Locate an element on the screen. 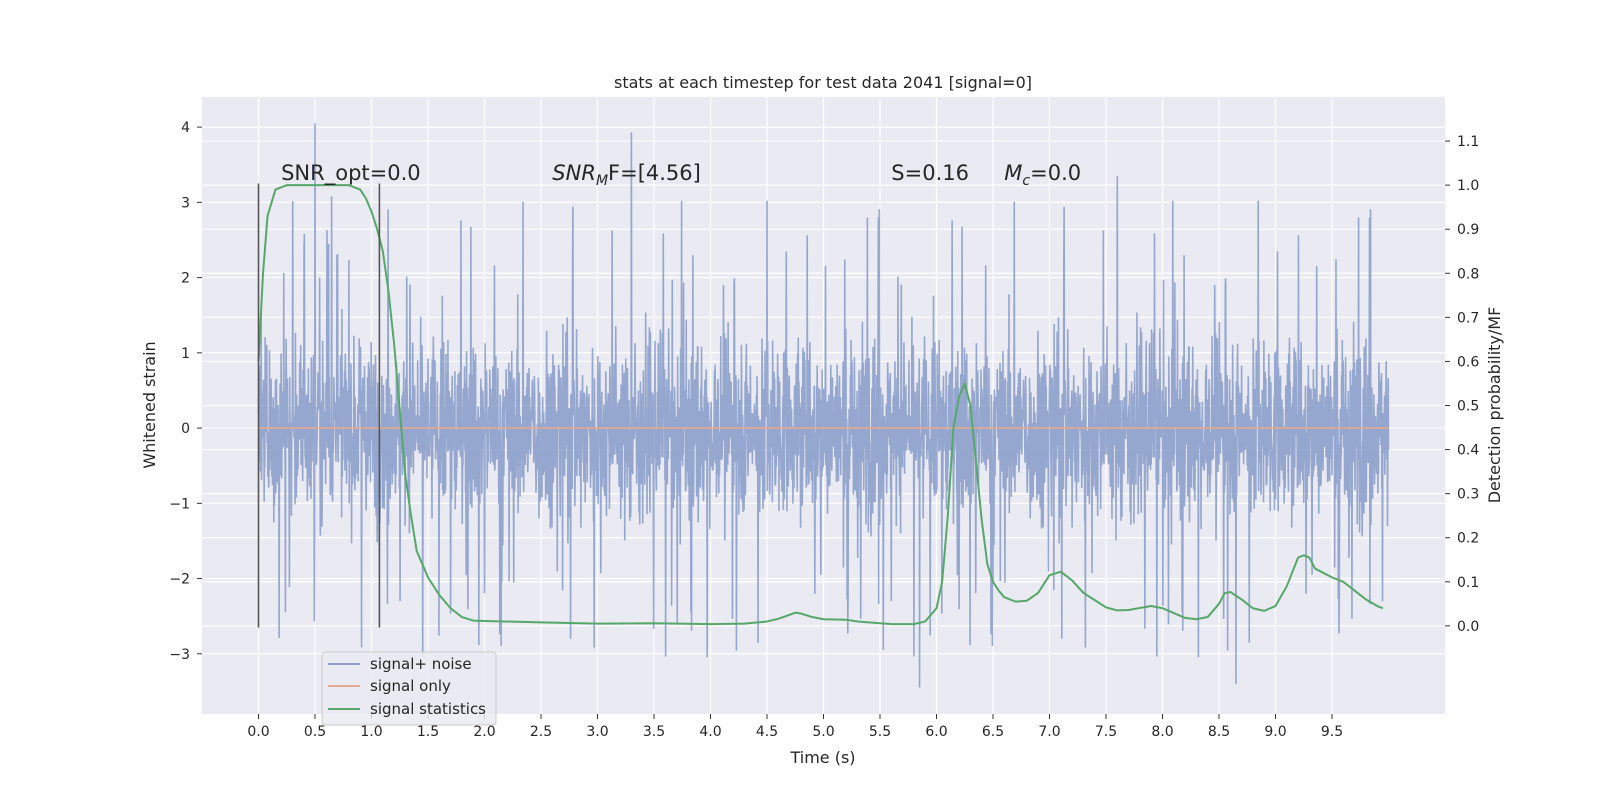 The width and height of the screenshot is (1600, 800). legend-box is located at coordinates (409, 688).